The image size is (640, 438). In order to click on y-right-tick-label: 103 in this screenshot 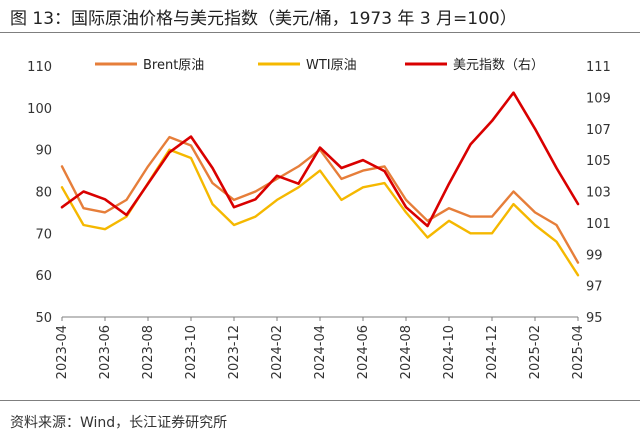, I will do `click(598, 193)`.